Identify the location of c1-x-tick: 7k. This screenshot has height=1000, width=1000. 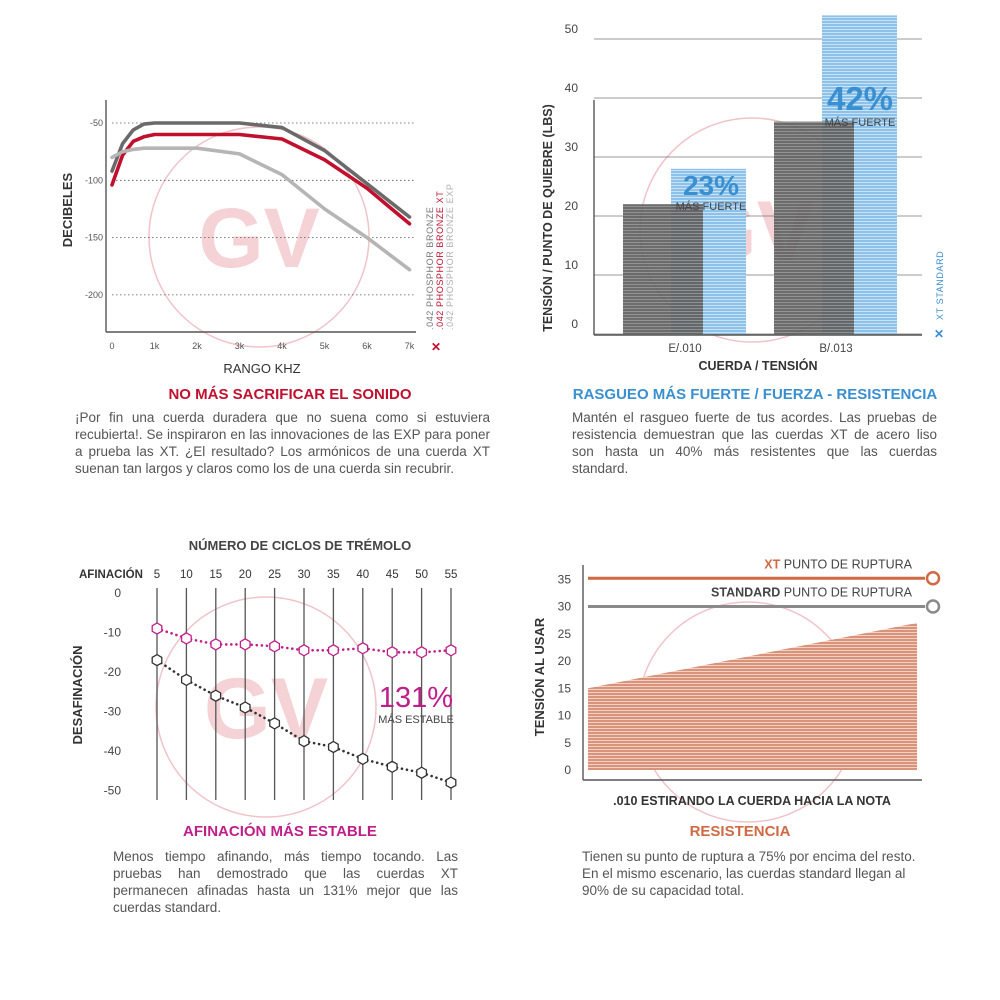
(410, 346).